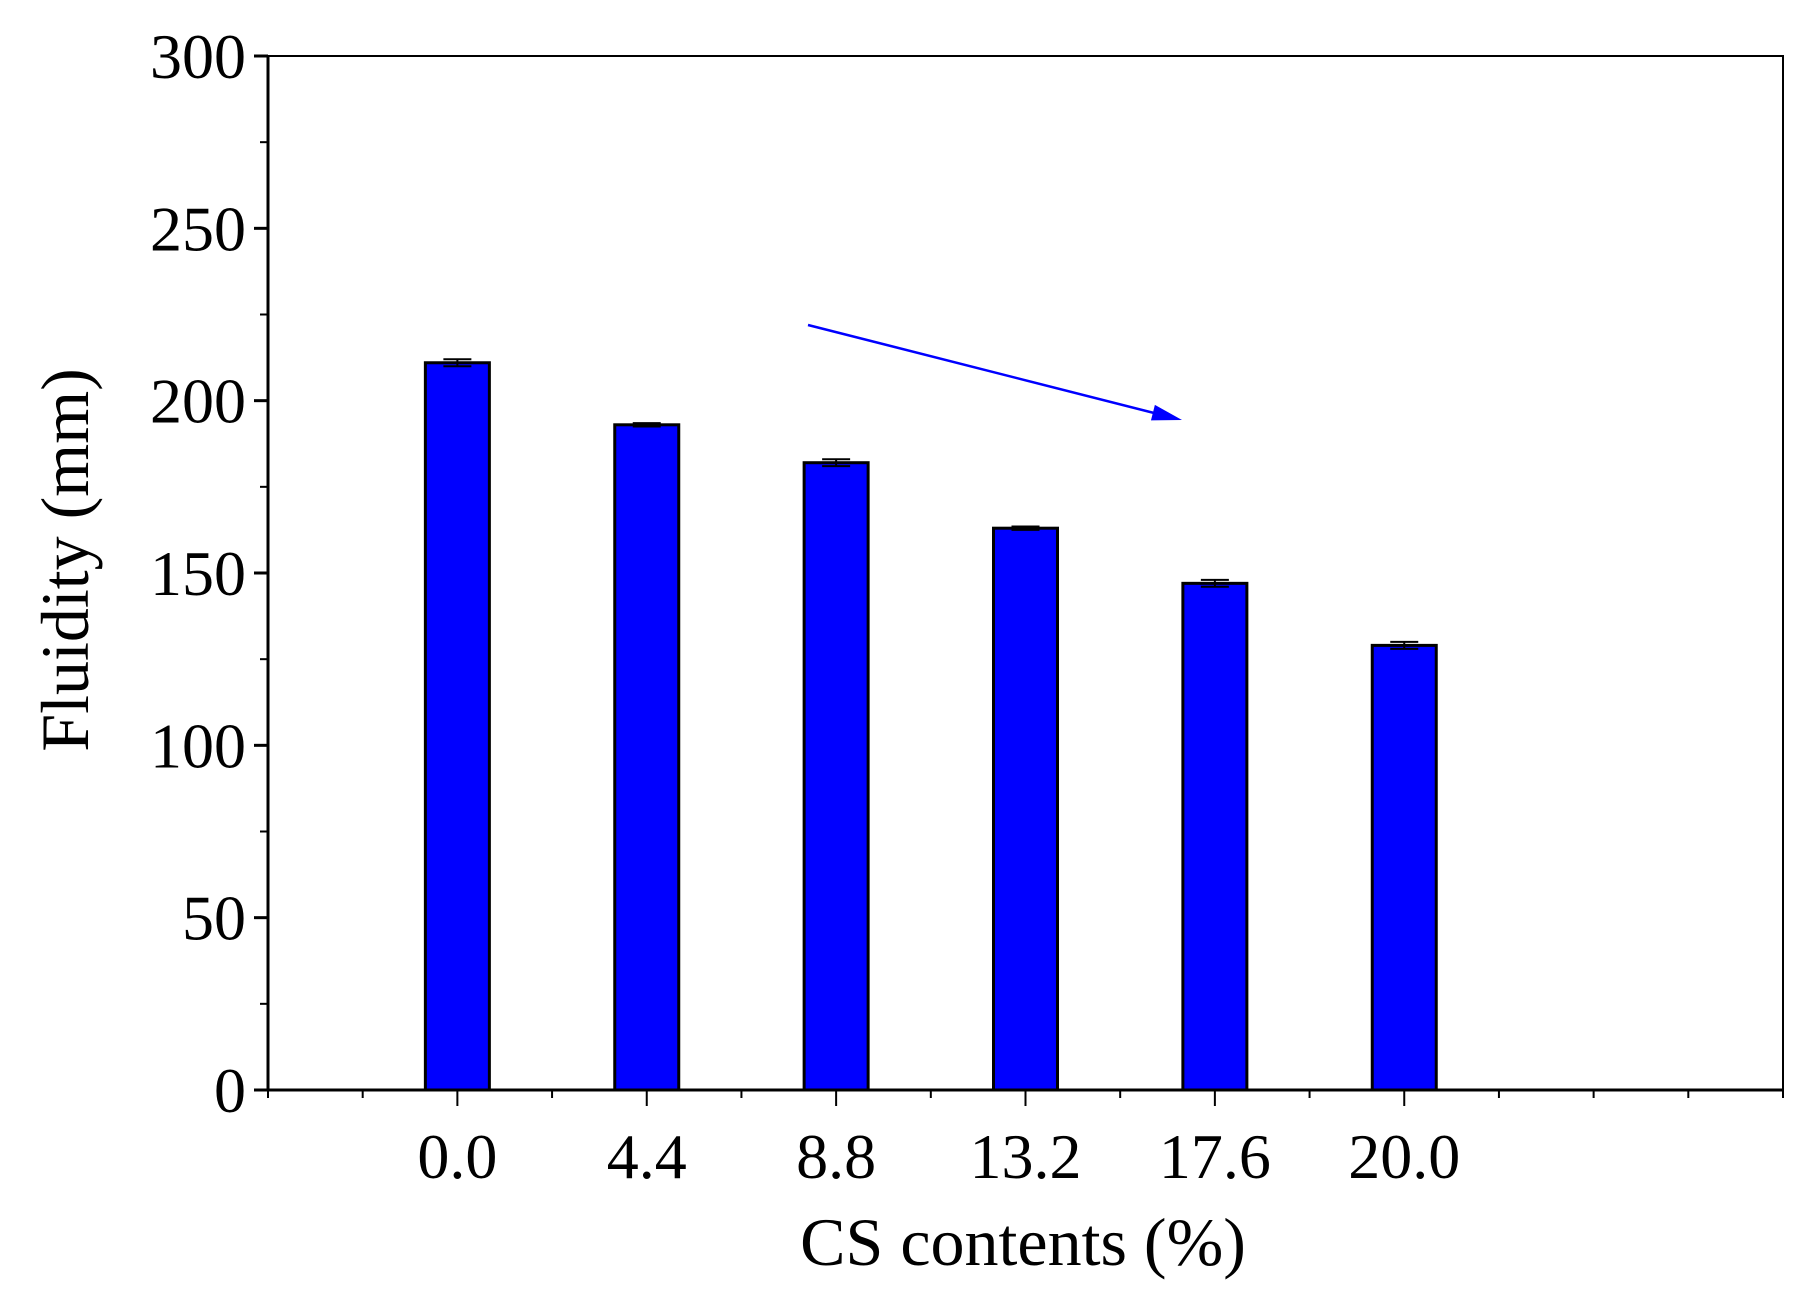 Image resolution: width=1807 pixels, height=1304 pixels. What do you see at coordinates (1023, 1242) in the screenshot?
I see `x-axis-title: CS contents (%)` at bounding box center [1023, 1242].